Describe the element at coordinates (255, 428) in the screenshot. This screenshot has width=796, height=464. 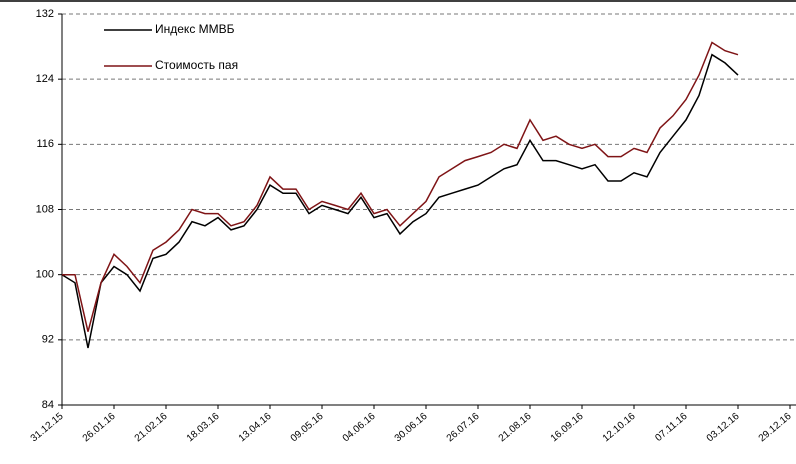
I see `x-tick-label: 13.04.16` at that location.